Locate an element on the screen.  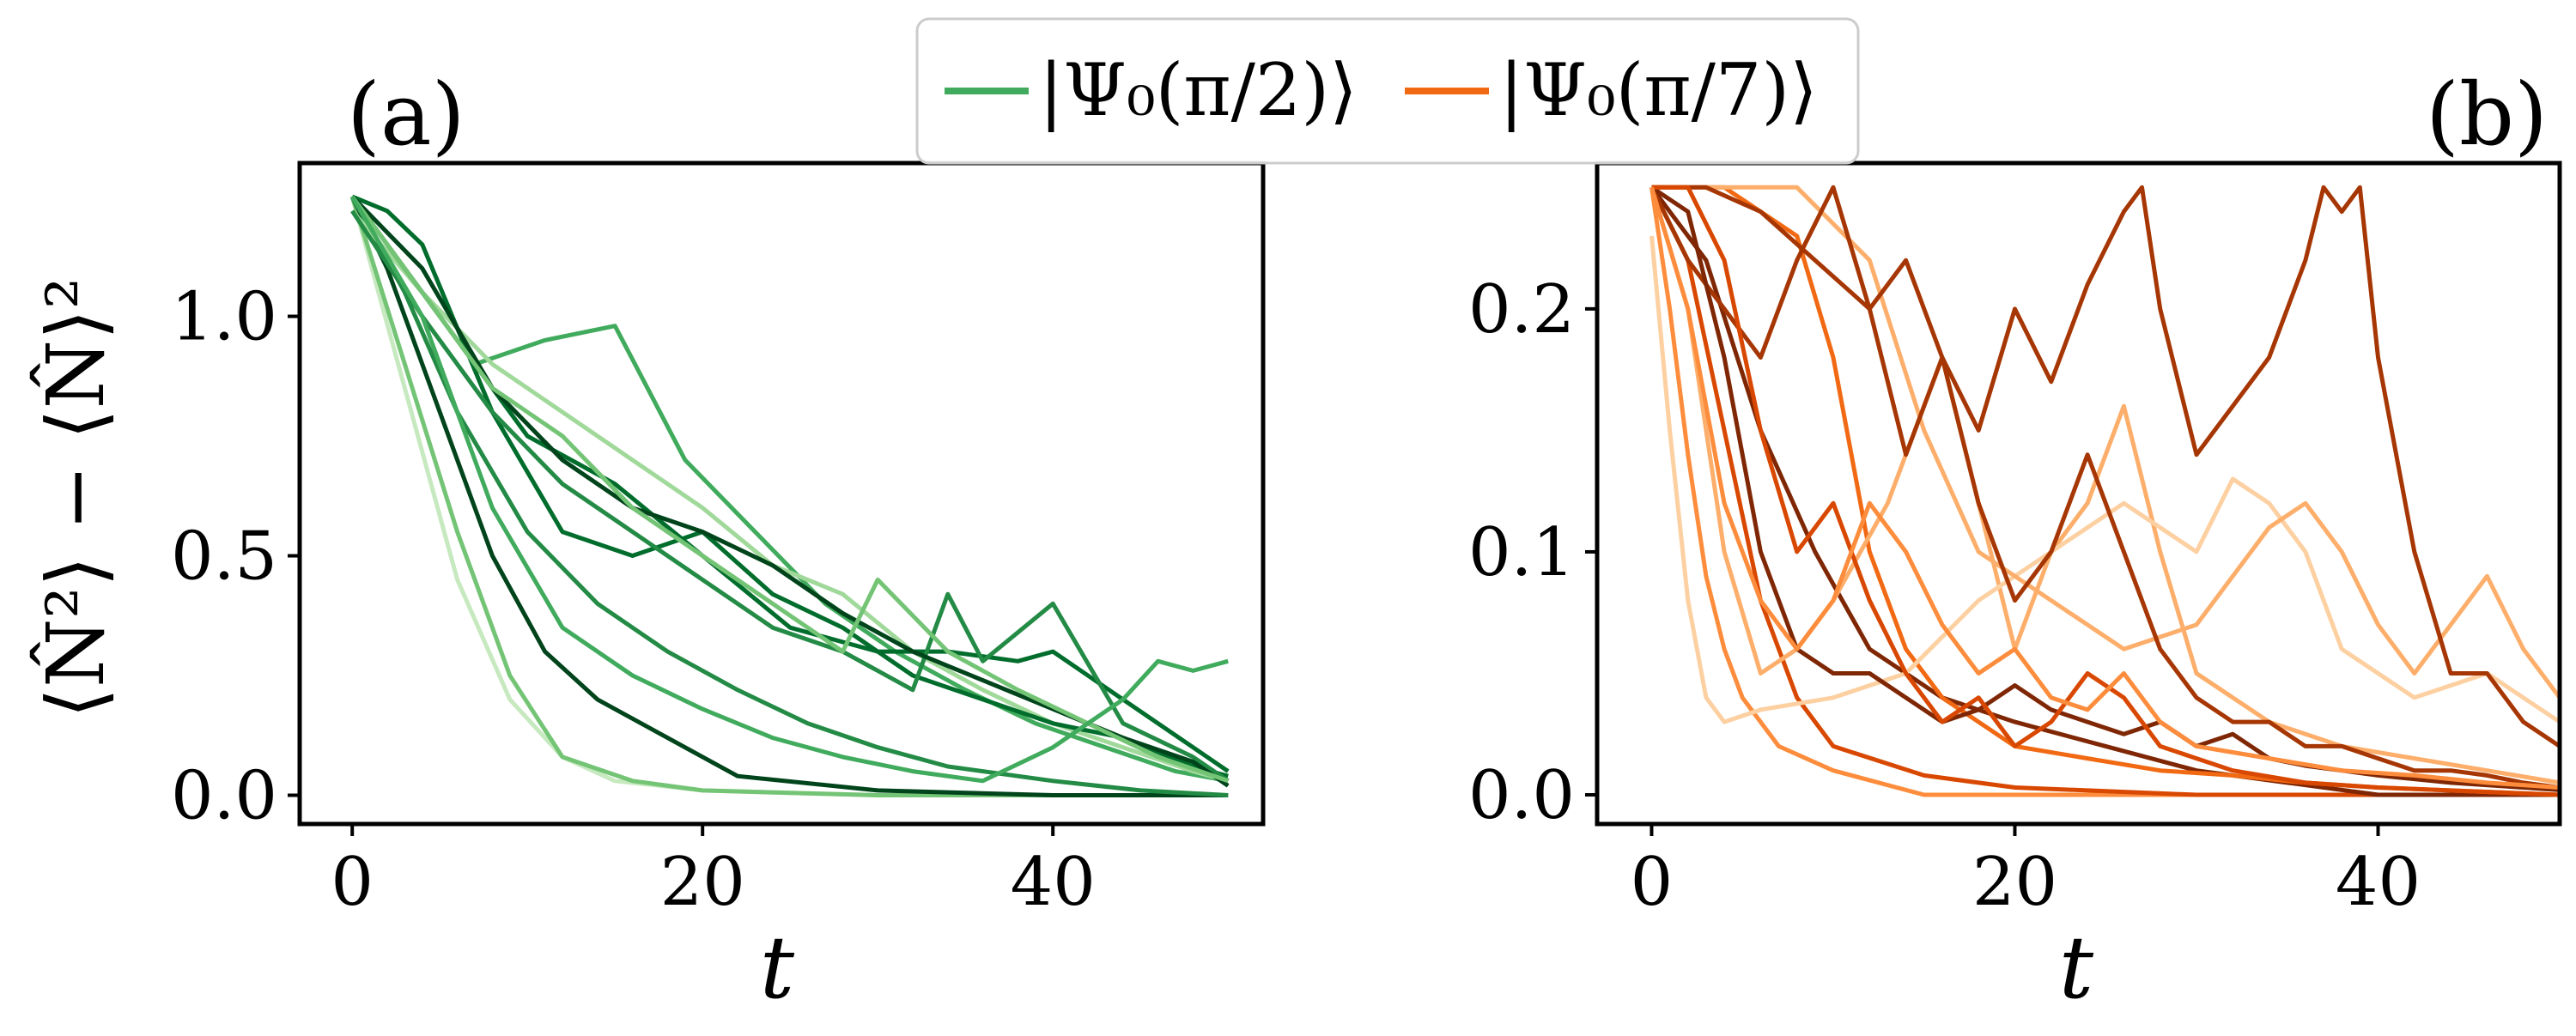
panel-b-label: (b) is located at coordinates (2487, 114).